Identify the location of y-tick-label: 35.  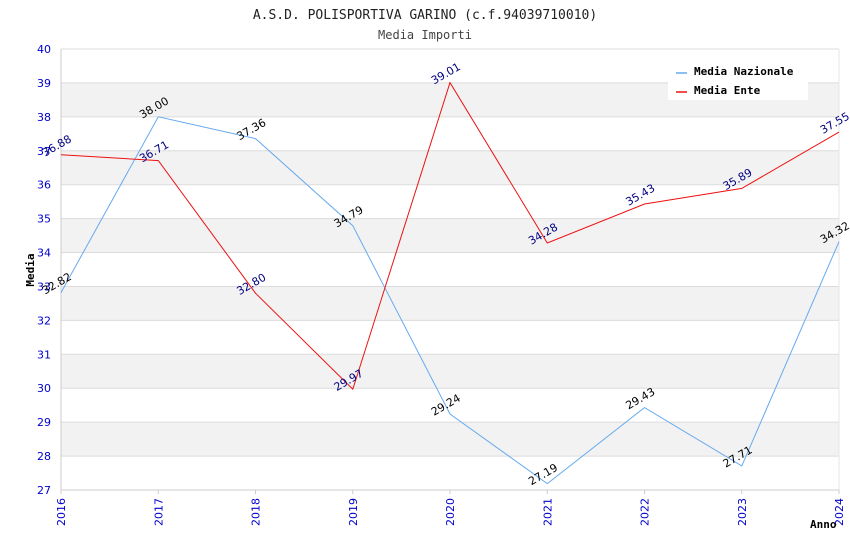
(44, 219).